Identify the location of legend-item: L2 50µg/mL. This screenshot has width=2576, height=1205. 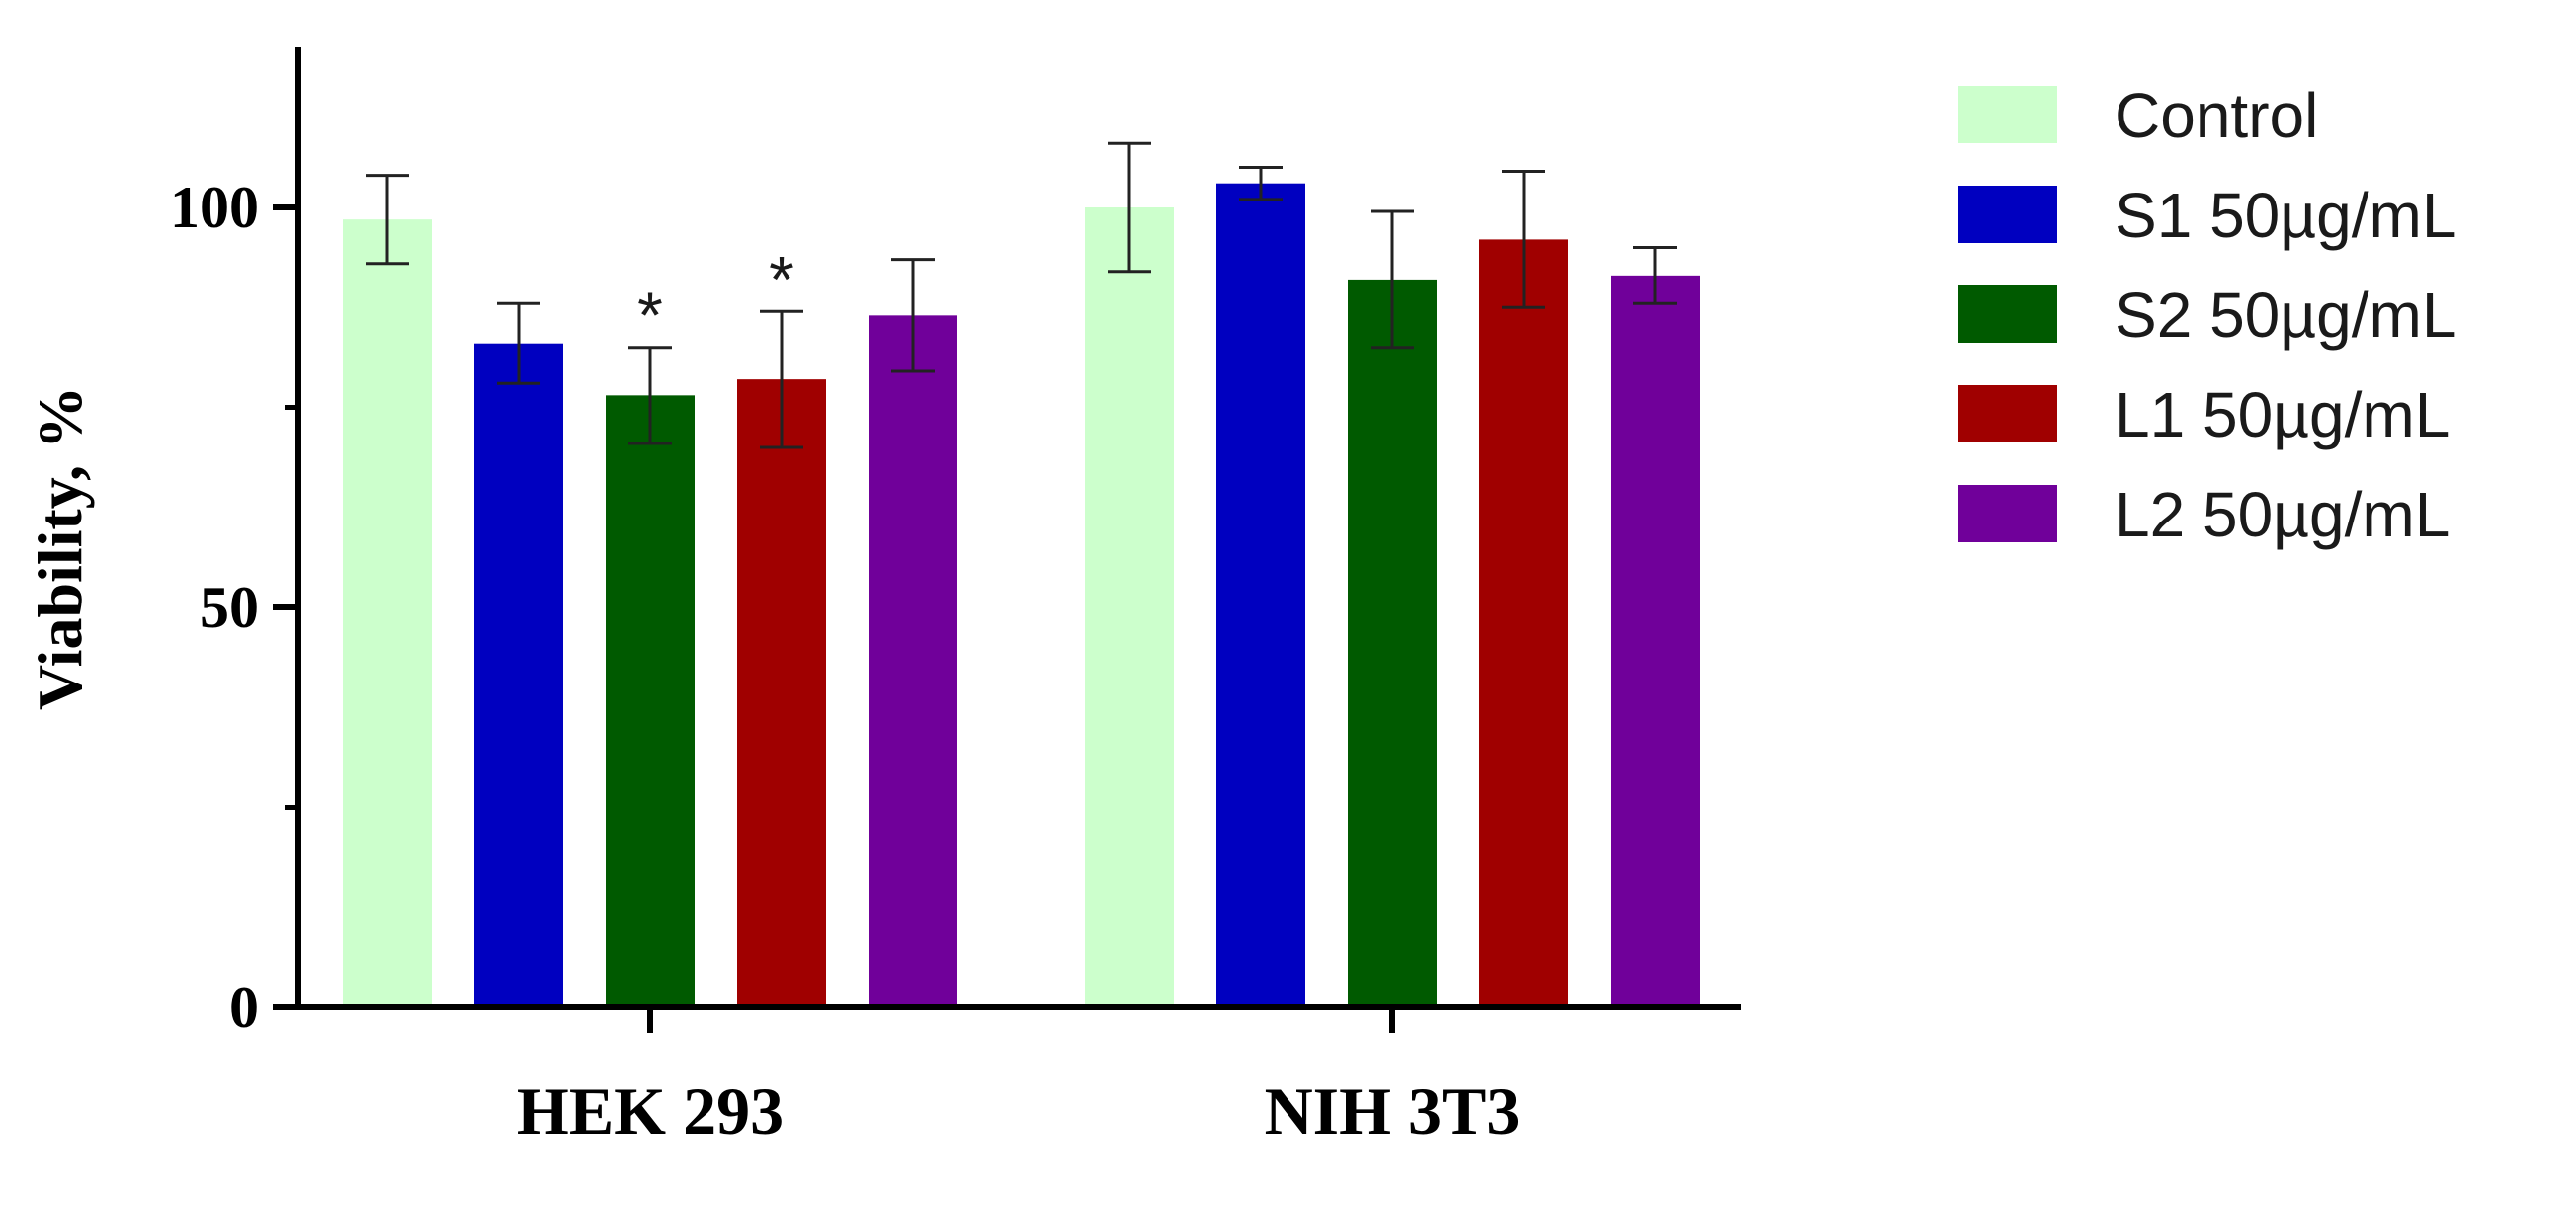
(2204, 514).